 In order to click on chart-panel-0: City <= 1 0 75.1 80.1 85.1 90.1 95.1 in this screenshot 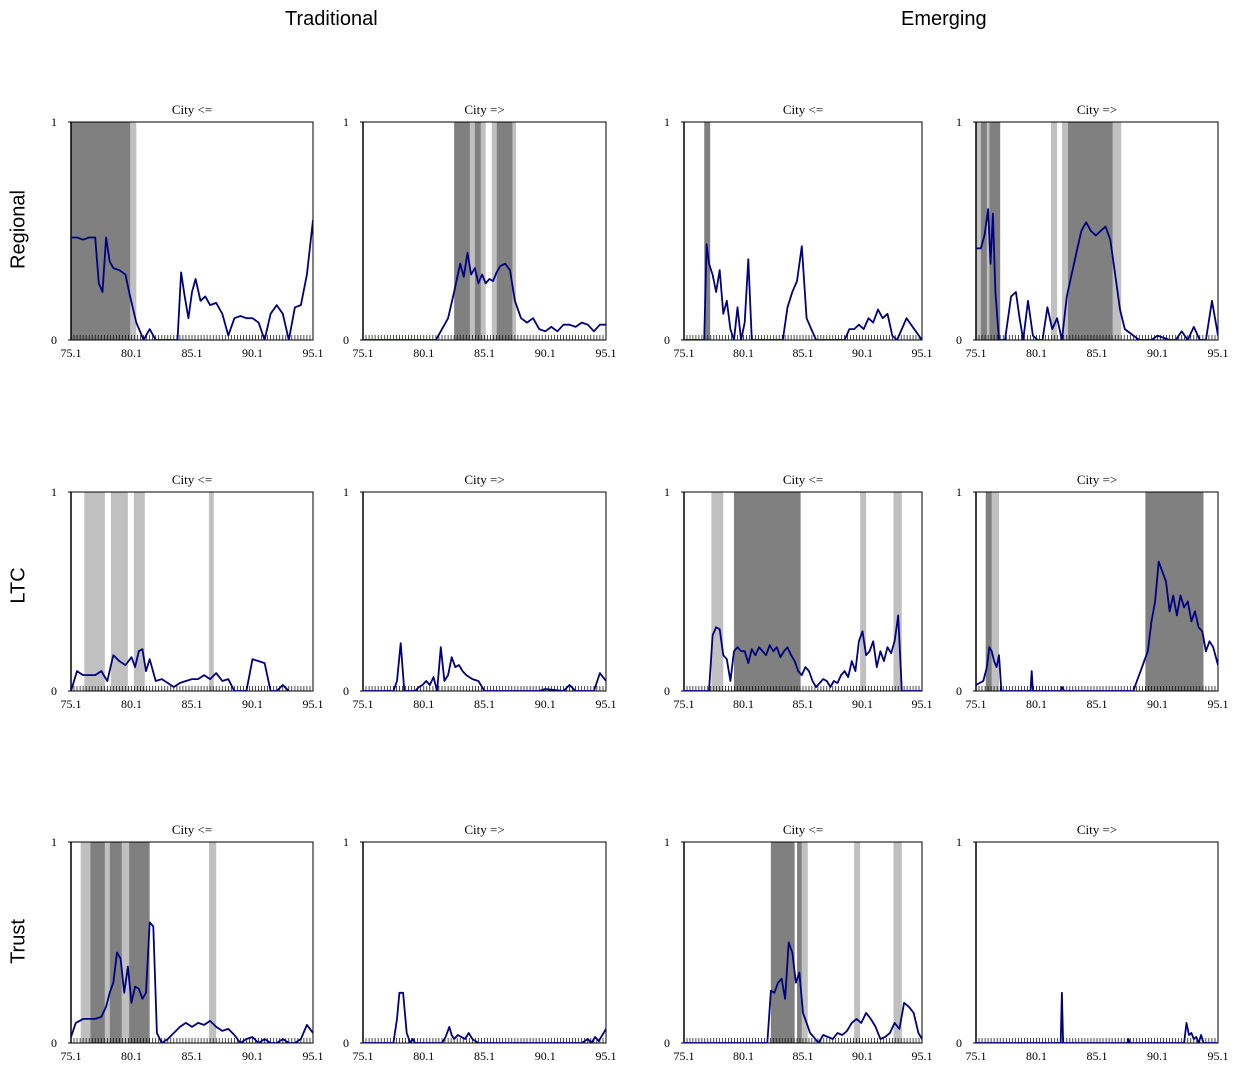, I will do `click(187, 231)`.